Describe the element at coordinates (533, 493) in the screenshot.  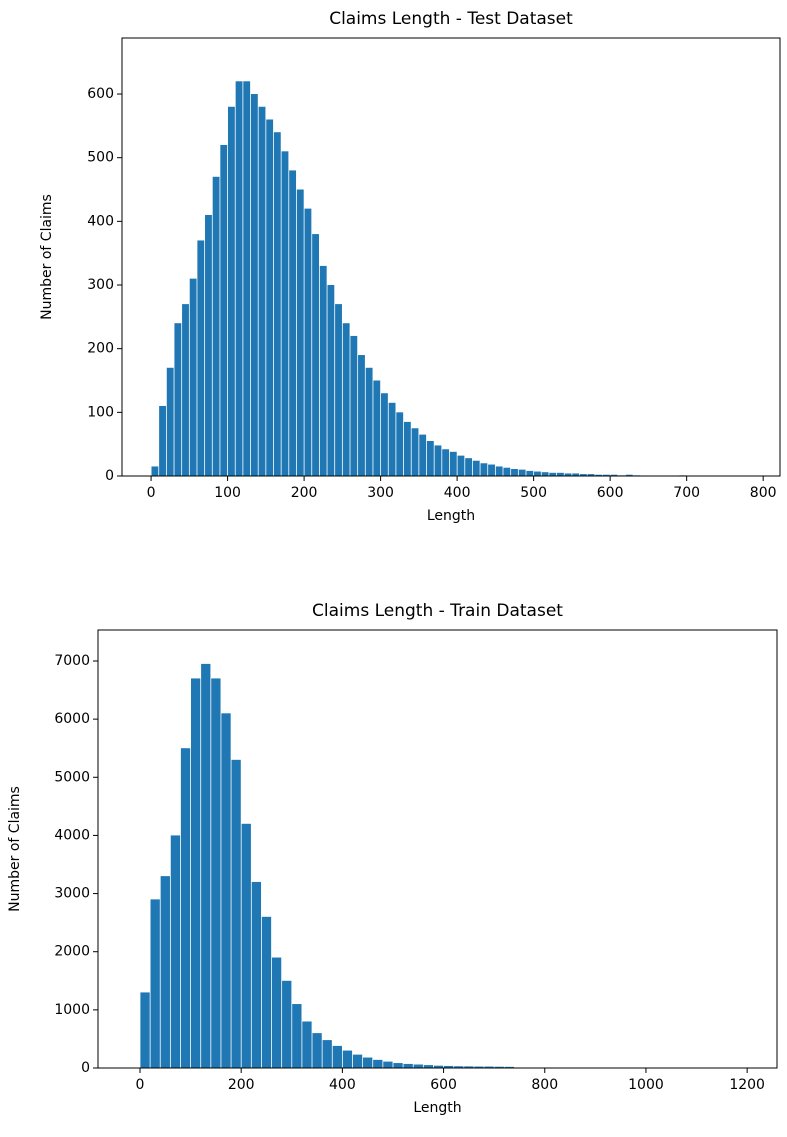
I see `x-tick-label: 500` at that location.